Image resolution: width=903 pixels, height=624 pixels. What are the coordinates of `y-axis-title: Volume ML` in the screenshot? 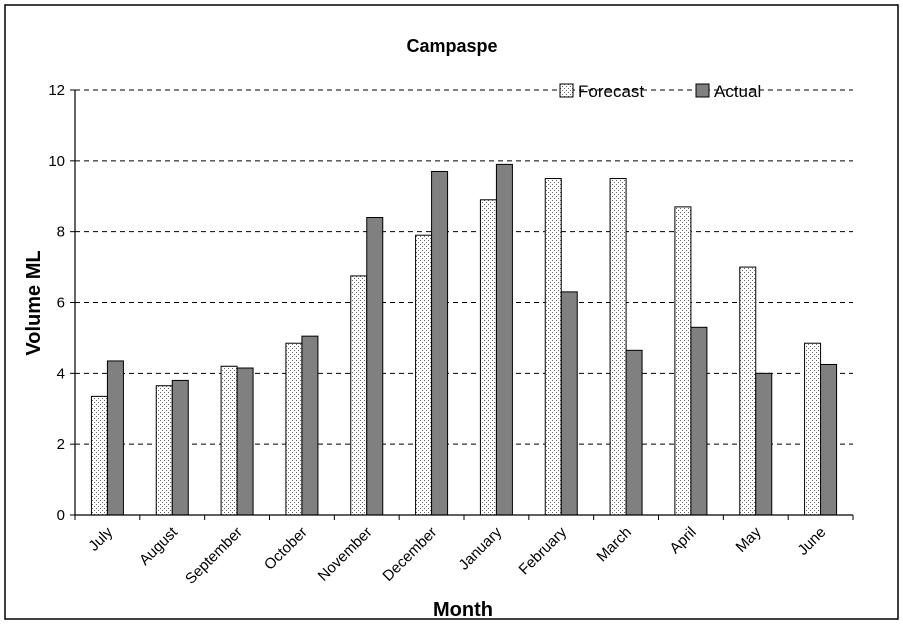 It's located at (34, 302).